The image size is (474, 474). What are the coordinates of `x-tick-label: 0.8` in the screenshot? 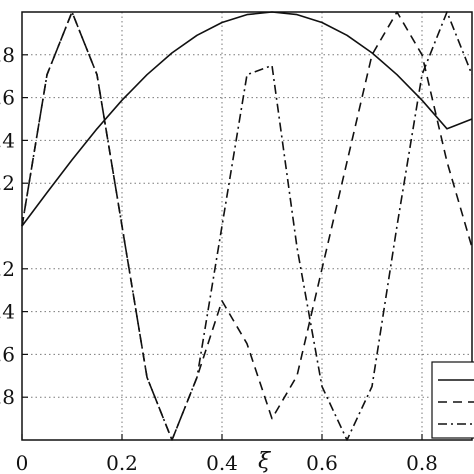 It's located at (422, 462).